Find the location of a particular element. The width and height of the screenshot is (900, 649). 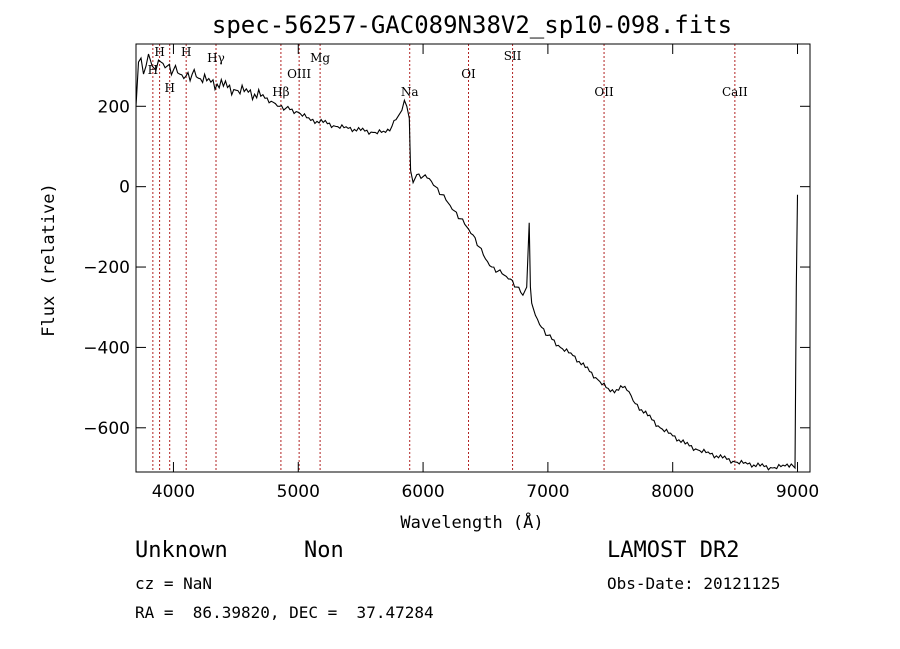

x-tick-label: 8000 is located at coordinates (672, 492).